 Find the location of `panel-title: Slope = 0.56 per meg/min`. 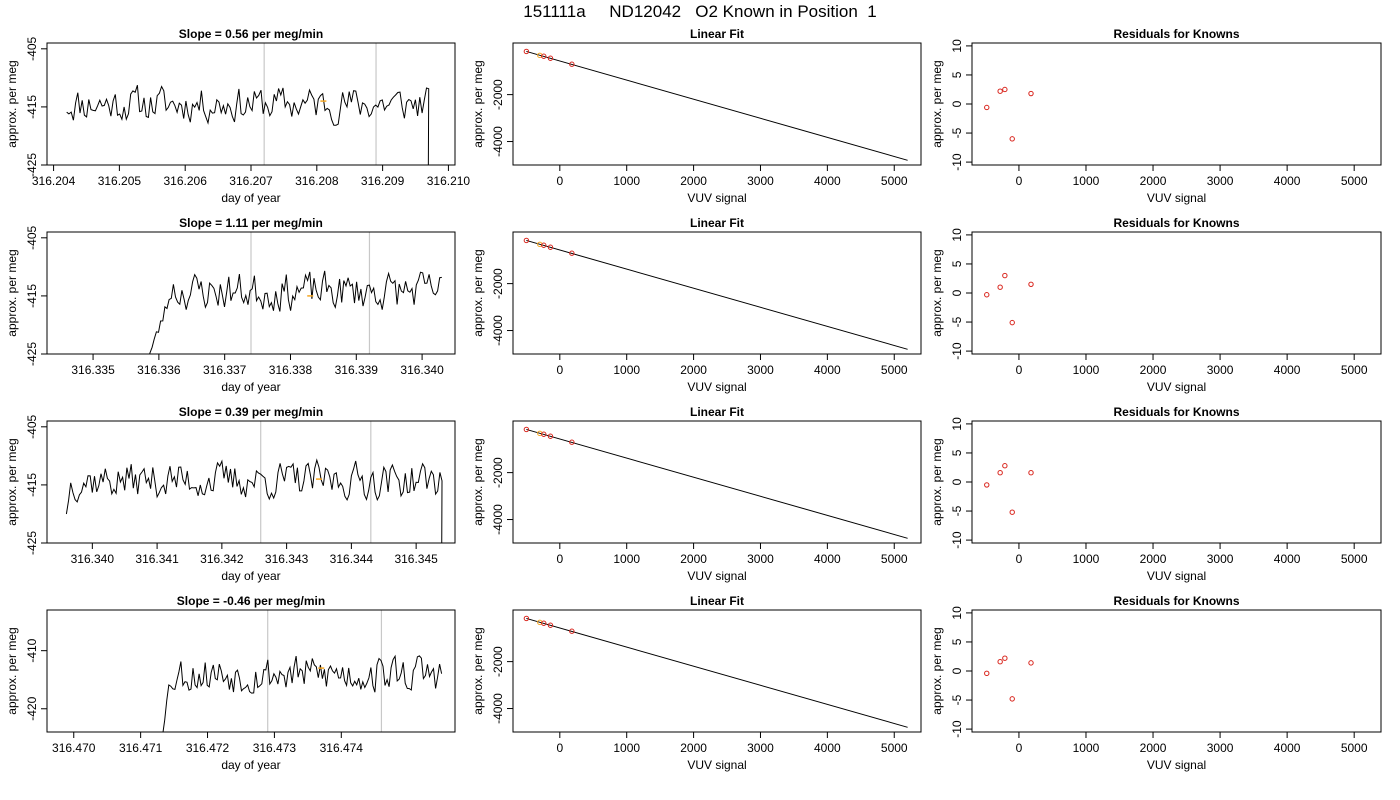

panel-title: Slope = 0.56 per meg/min is located at coordinates (251, 34).